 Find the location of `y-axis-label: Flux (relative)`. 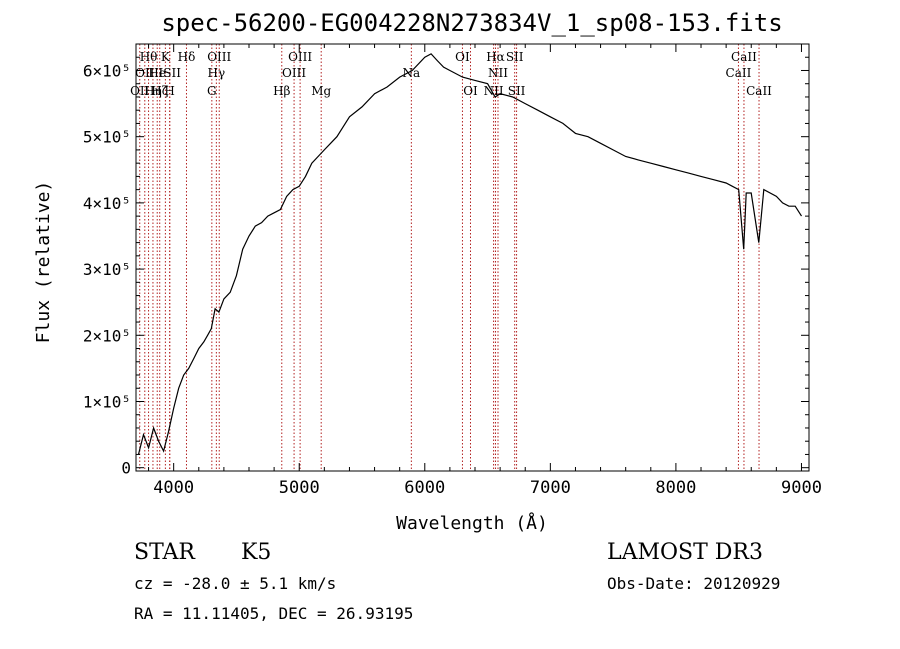

y-axis-label: Flux (relative) is located at coordinates (43, 262).